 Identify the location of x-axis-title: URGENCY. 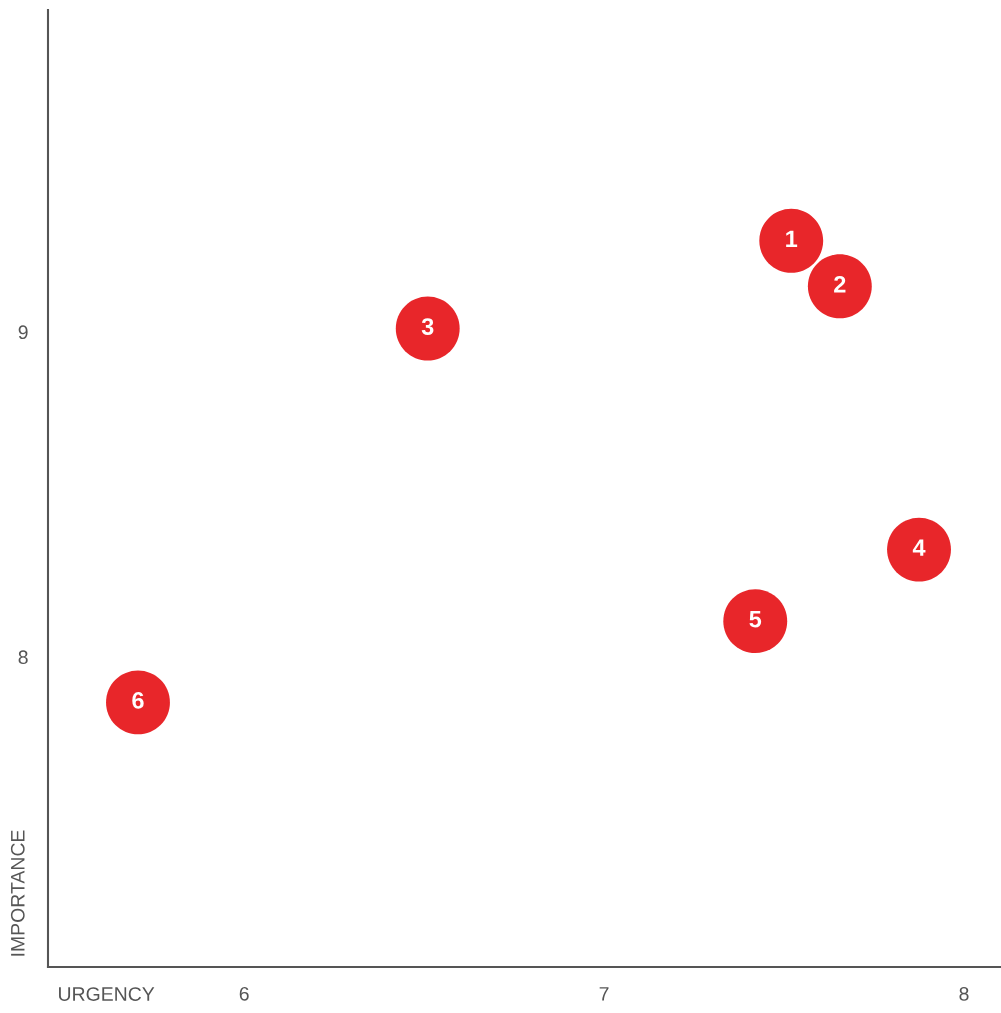
(107, 994).